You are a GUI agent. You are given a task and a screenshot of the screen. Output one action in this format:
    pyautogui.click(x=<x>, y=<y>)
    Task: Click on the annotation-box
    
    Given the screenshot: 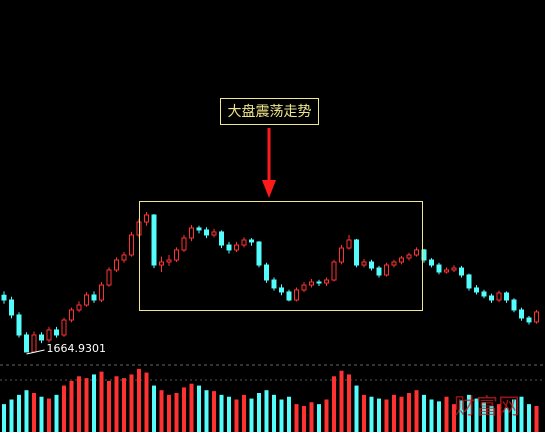 What is the action you would take?
    pyautogui.click(x=269, y=111)
    